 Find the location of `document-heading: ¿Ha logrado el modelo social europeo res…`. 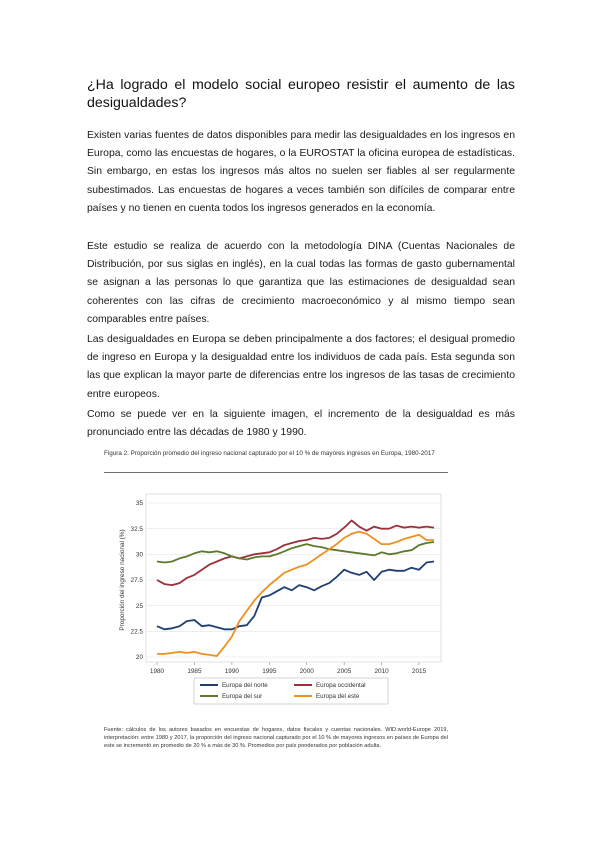

document-heading: ¿Ha logrado el modelo social europeo res… is located at coordinates (301, 94).